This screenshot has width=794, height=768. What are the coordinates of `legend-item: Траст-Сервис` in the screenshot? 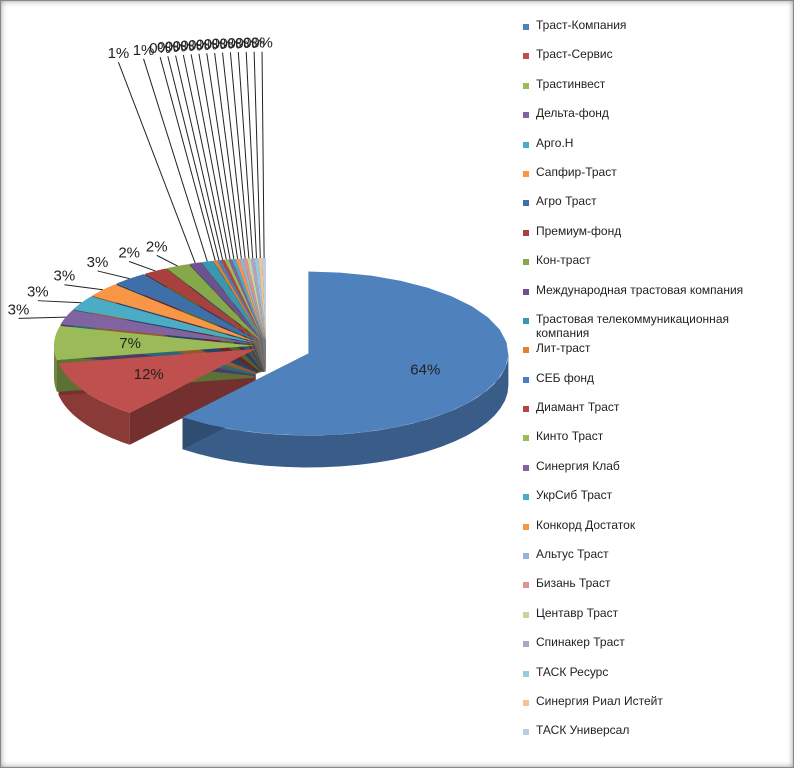 It's located at (648, 58).